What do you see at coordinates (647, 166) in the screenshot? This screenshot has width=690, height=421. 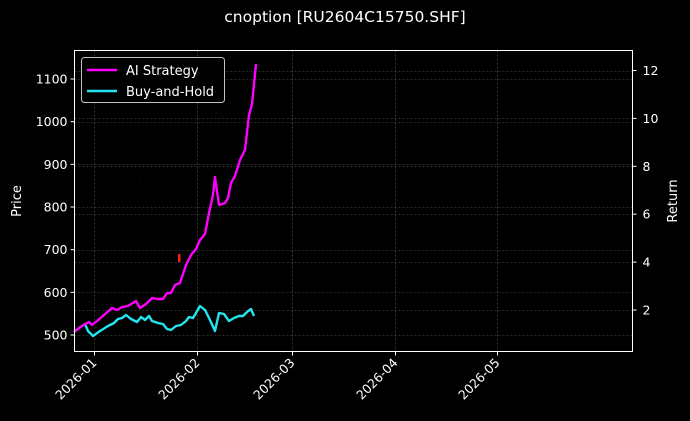 I see `y-right-tick-label: 8` at bounding box center [647, 166].